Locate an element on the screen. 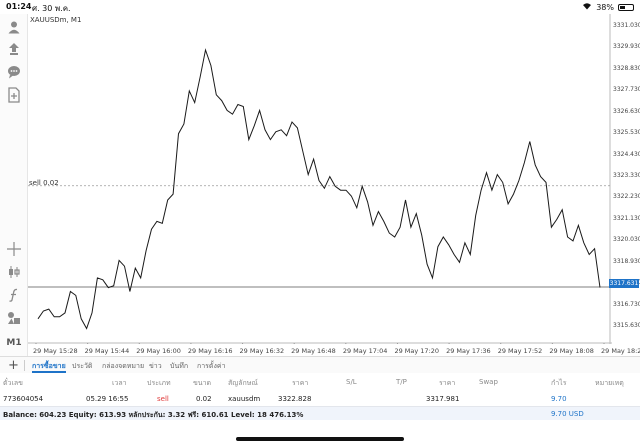 This screenshot has width=640, height=447. row-size: 0.02 is located at coordinates (204, 399).